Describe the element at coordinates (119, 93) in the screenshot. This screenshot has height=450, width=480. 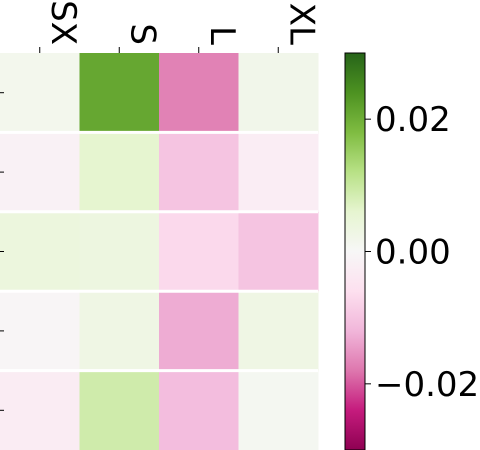
I see `heatmap-cell-r0-c1` at that location.